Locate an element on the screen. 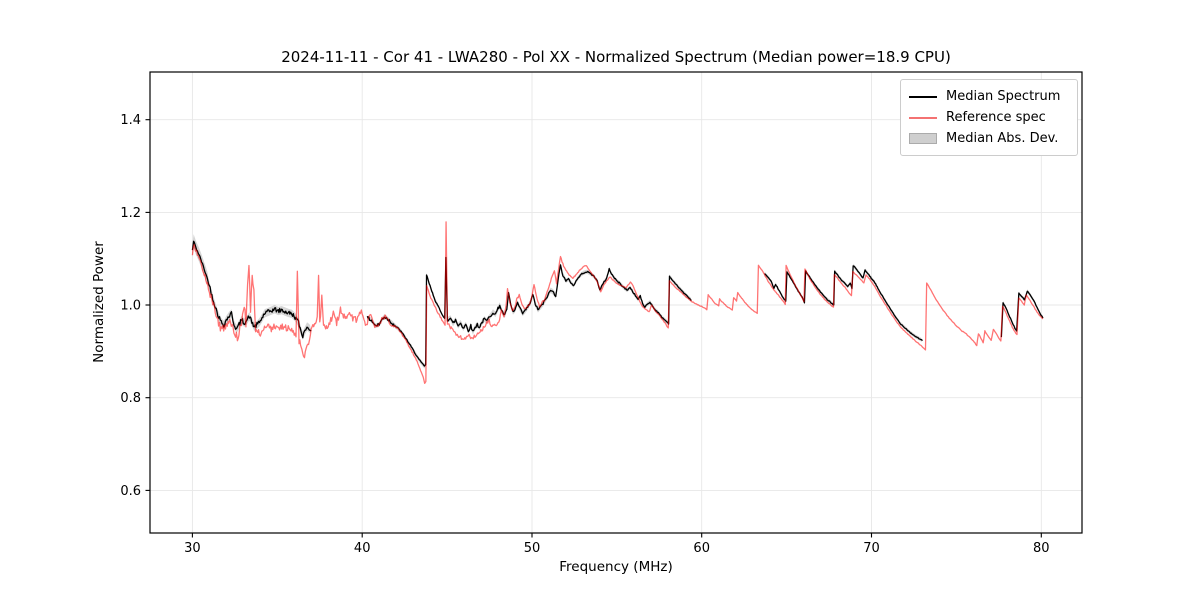  legend-item-reference-spec: Reference spec is located at coordinates (989, 117).